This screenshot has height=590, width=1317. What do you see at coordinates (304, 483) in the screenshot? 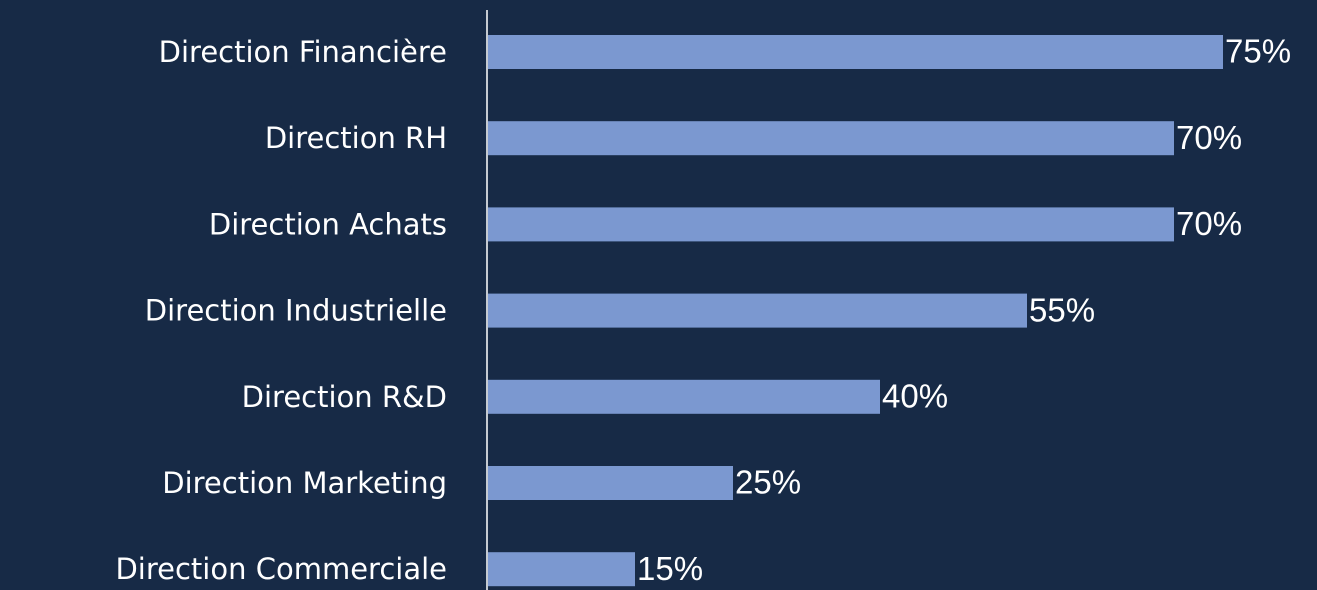
I see `category-label: Direction Marketing` at bounding box center [304, 483].